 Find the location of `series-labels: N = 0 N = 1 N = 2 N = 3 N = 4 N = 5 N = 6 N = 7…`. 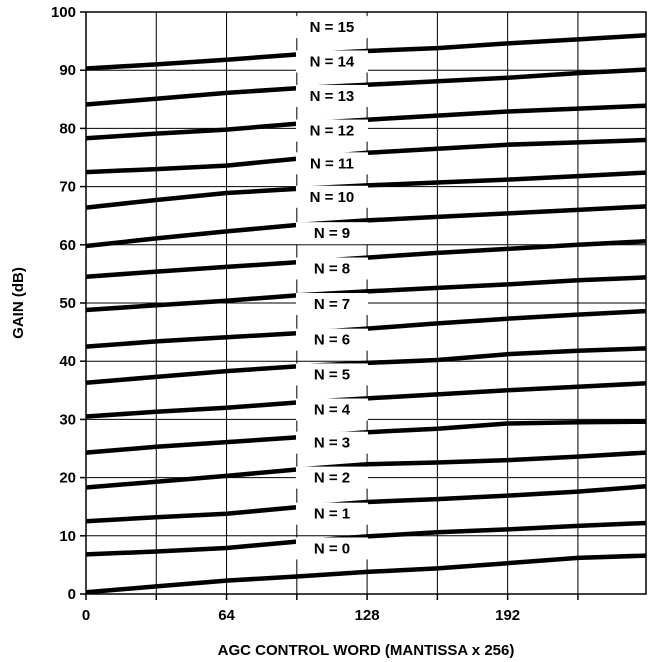

series-labels: N = 0 N = 1 N = 2 N = 3 N = 4 N = 5 N = 6 N = 7… is located at coordinates (332, 288).